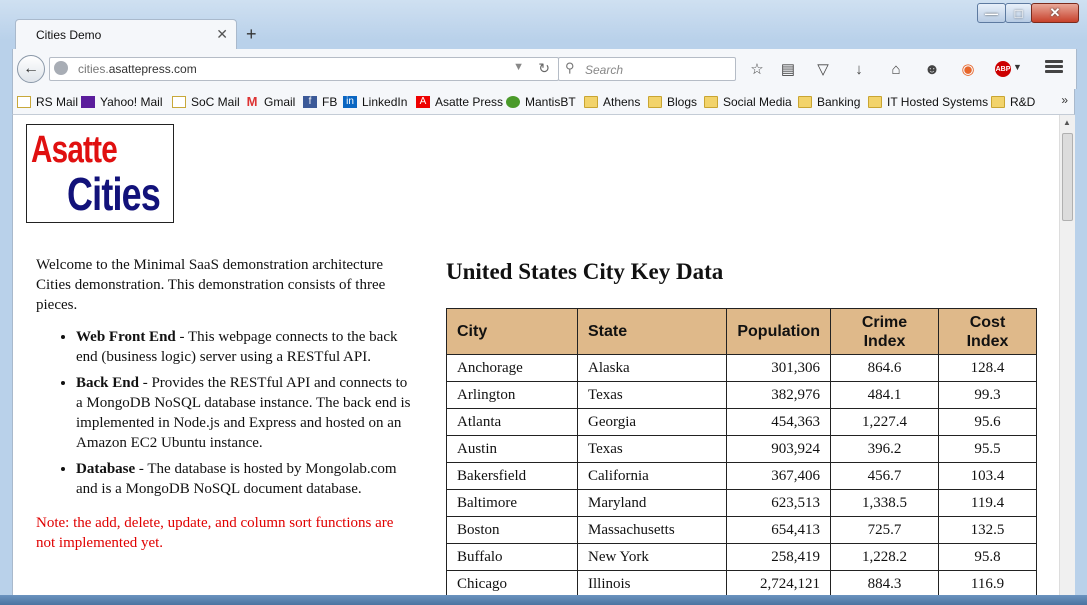 The width and height of the screenshot is (1087, 605). What do you see at coordinates (1017, 67) in the screenshot?
I see `adblock-dropdown-icon: ▼` at bounding box center [1017, 67].